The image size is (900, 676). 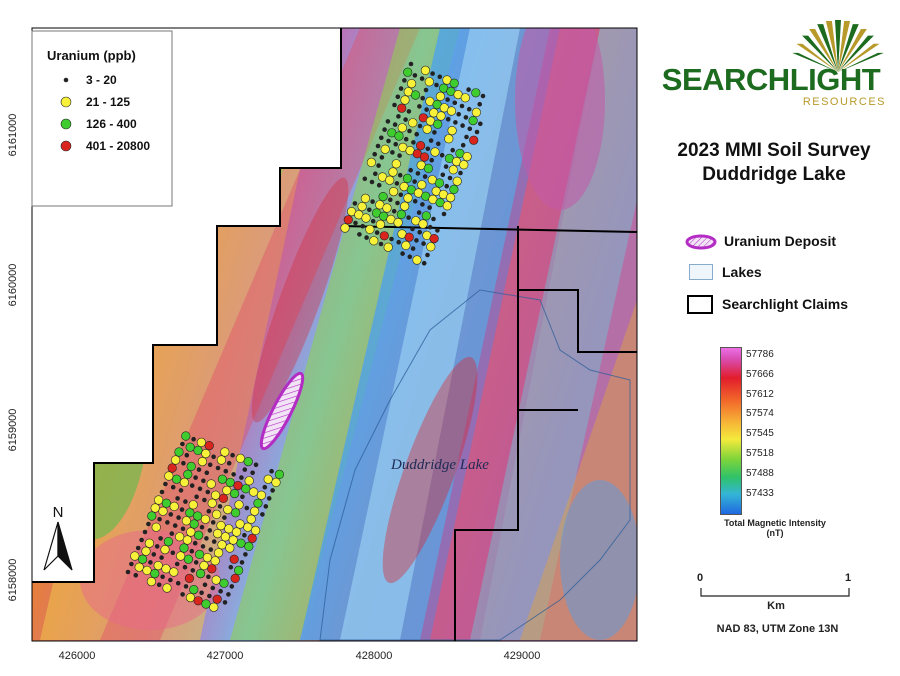 What do you see at coordinates (374, 656) in the screenshot?
I see `x-tick-label: 428000` at bounding box center [374, 656].